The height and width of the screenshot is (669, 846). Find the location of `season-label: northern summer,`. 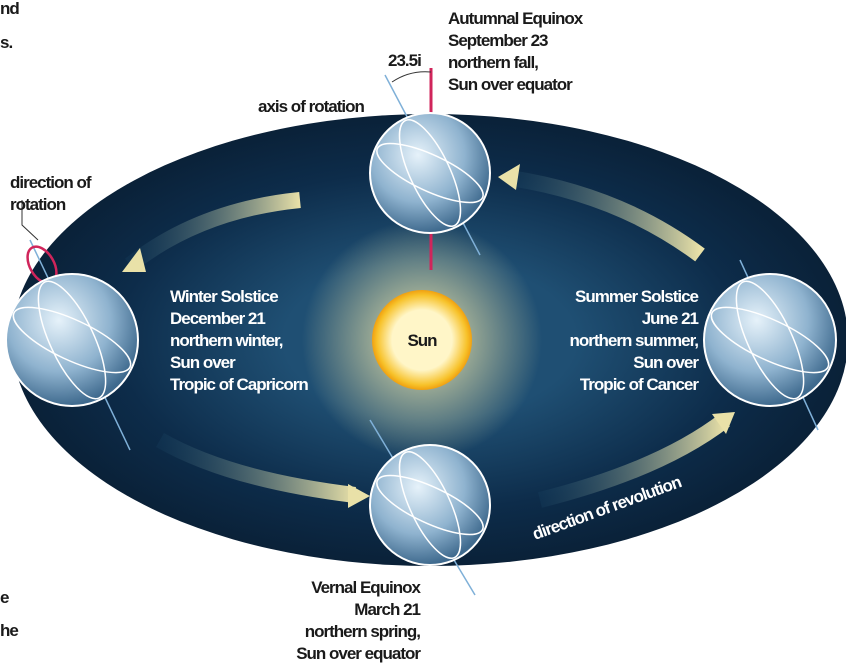

season-label: northern summer, is located at coordinates (633, 340).